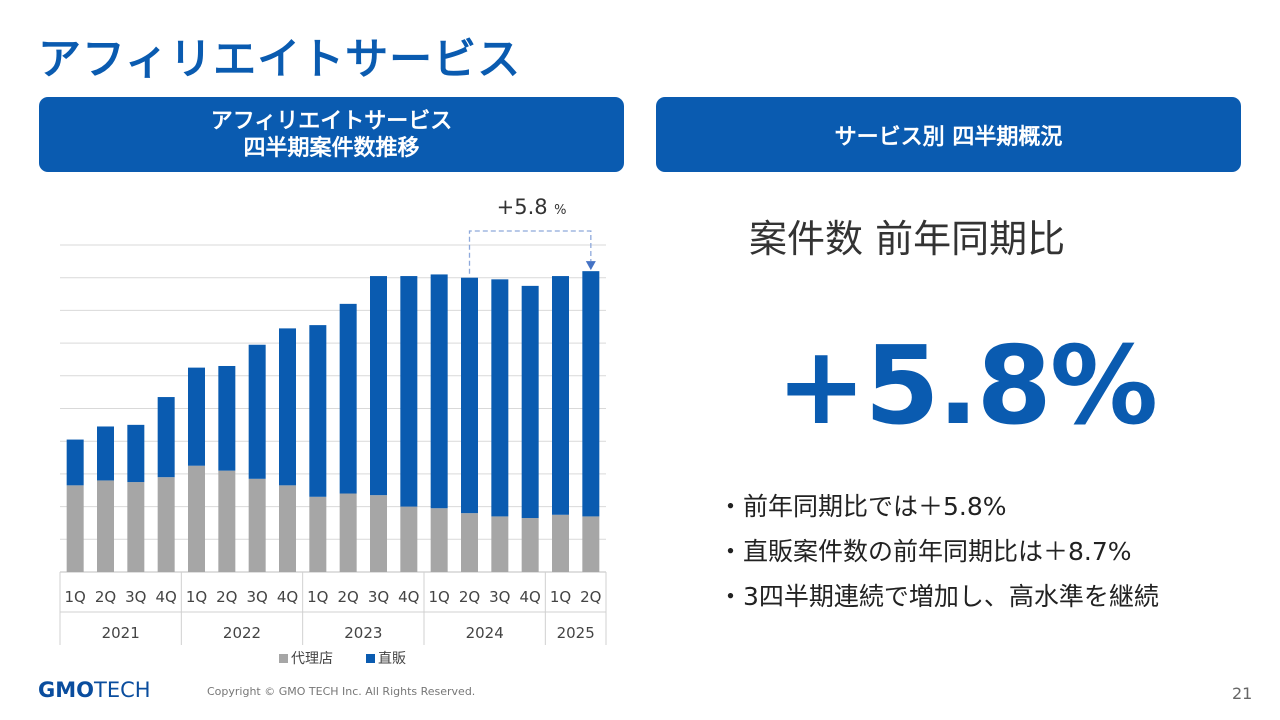  I want to click on page-title: アフィリエイトサービス, so click(280, 60).